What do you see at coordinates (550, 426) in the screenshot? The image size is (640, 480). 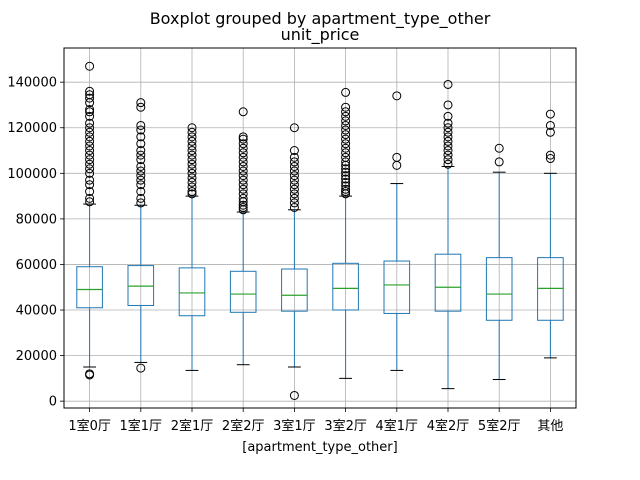 I see `x-tick-label: 其他` at bounding box center [550, 426].